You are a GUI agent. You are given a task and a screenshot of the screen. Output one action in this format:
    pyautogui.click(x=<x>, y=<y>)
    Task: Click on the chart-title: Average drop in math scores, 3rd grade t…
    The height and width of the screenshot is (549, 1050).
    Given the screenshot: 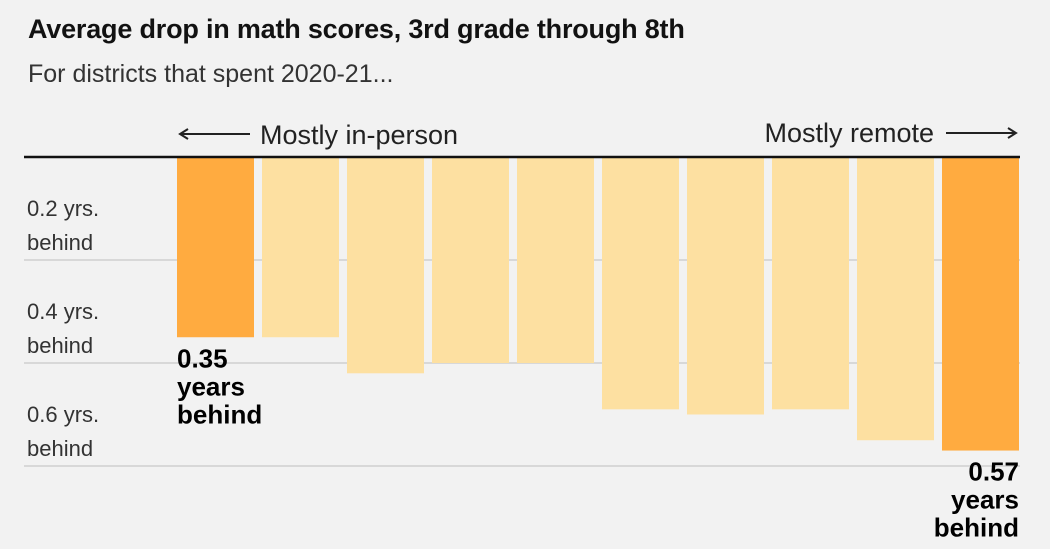 What is the action you would take?
    pyautogui.click(x=356, y=29)
    